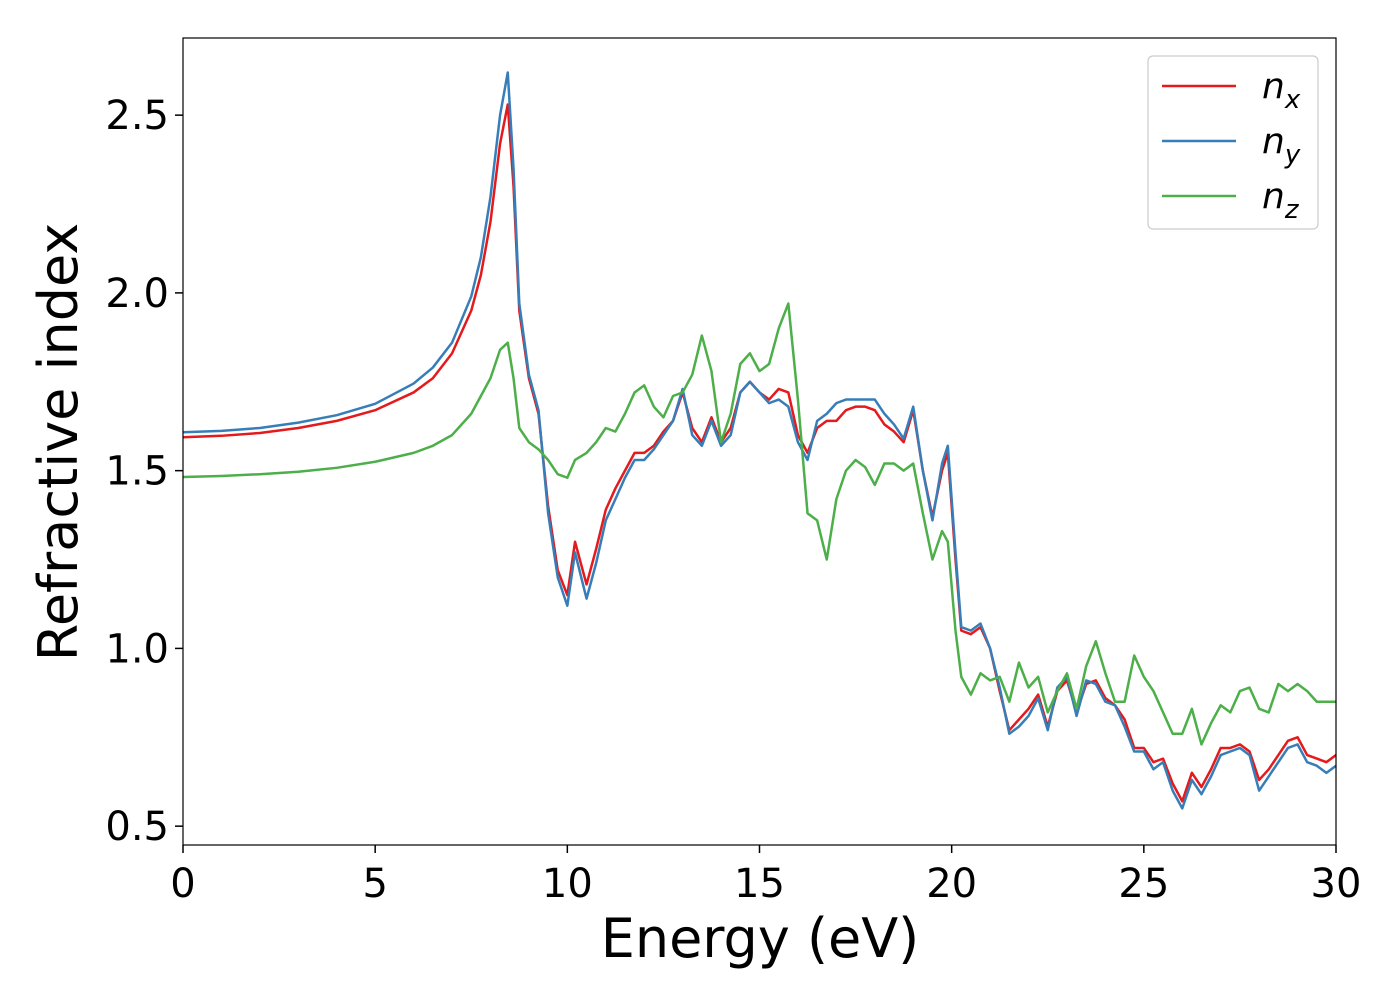 This screenshot has width=1400, height=1000. Describe the element at coordinates (137, 472) in the screenshot. I see `y-tick-label: 1.5` at that location.